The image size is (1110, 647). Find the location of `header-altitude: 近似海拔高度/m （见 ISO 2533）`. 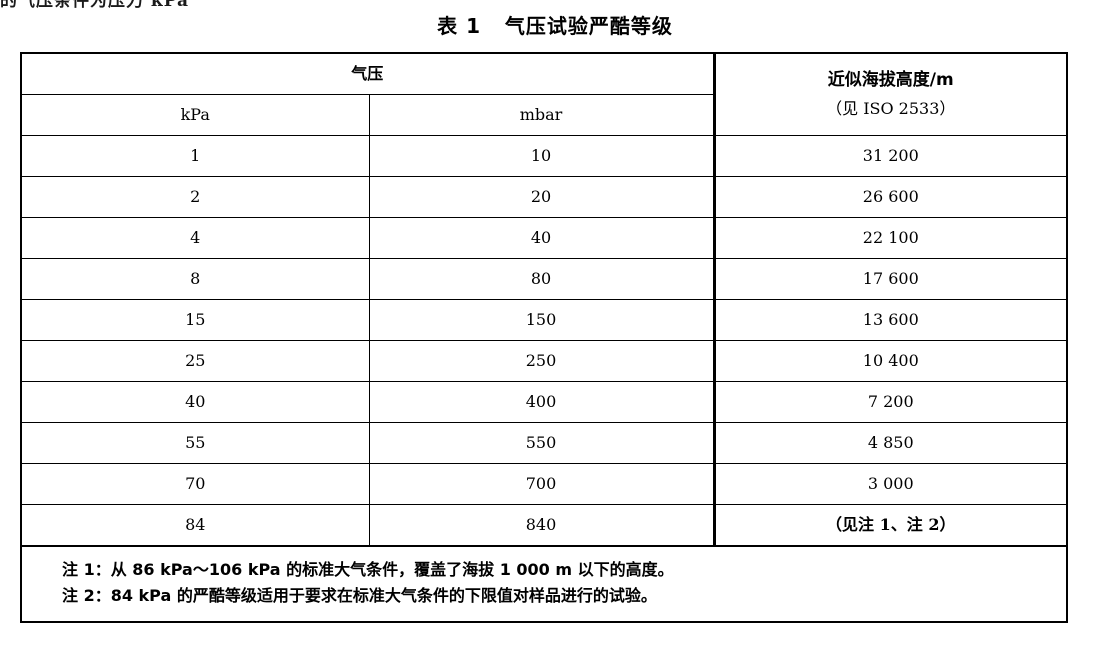

header-altitude: 近似海拔高度/m （见 ISO 2533） is located at coordinates (890, 94).